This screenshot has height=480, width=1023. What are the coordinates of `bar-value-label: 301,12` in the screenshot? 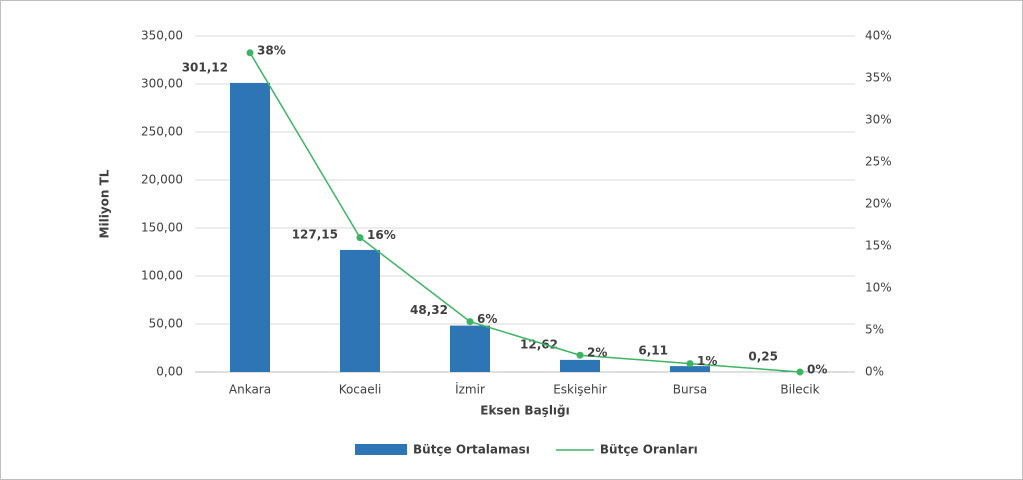 It's located at (205, 67).